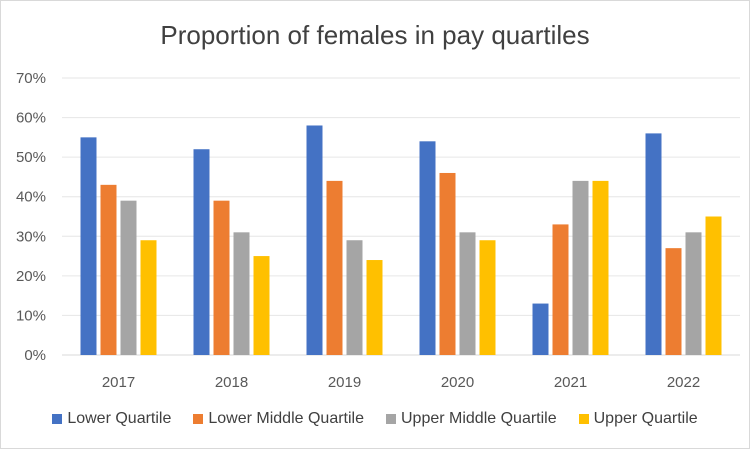  I want to click on legend-item: Lower Middle Quartile, so click(278, 419).